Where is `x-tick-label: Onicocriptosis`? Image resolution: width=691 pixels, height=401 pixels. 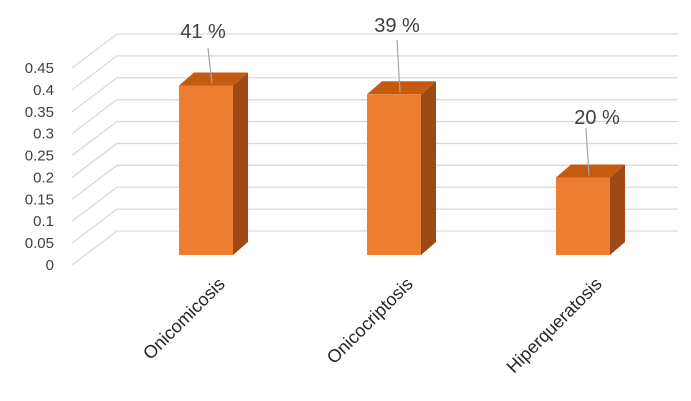
x-tick-label: Onicocriptosis is located at coordinates (370, 321).